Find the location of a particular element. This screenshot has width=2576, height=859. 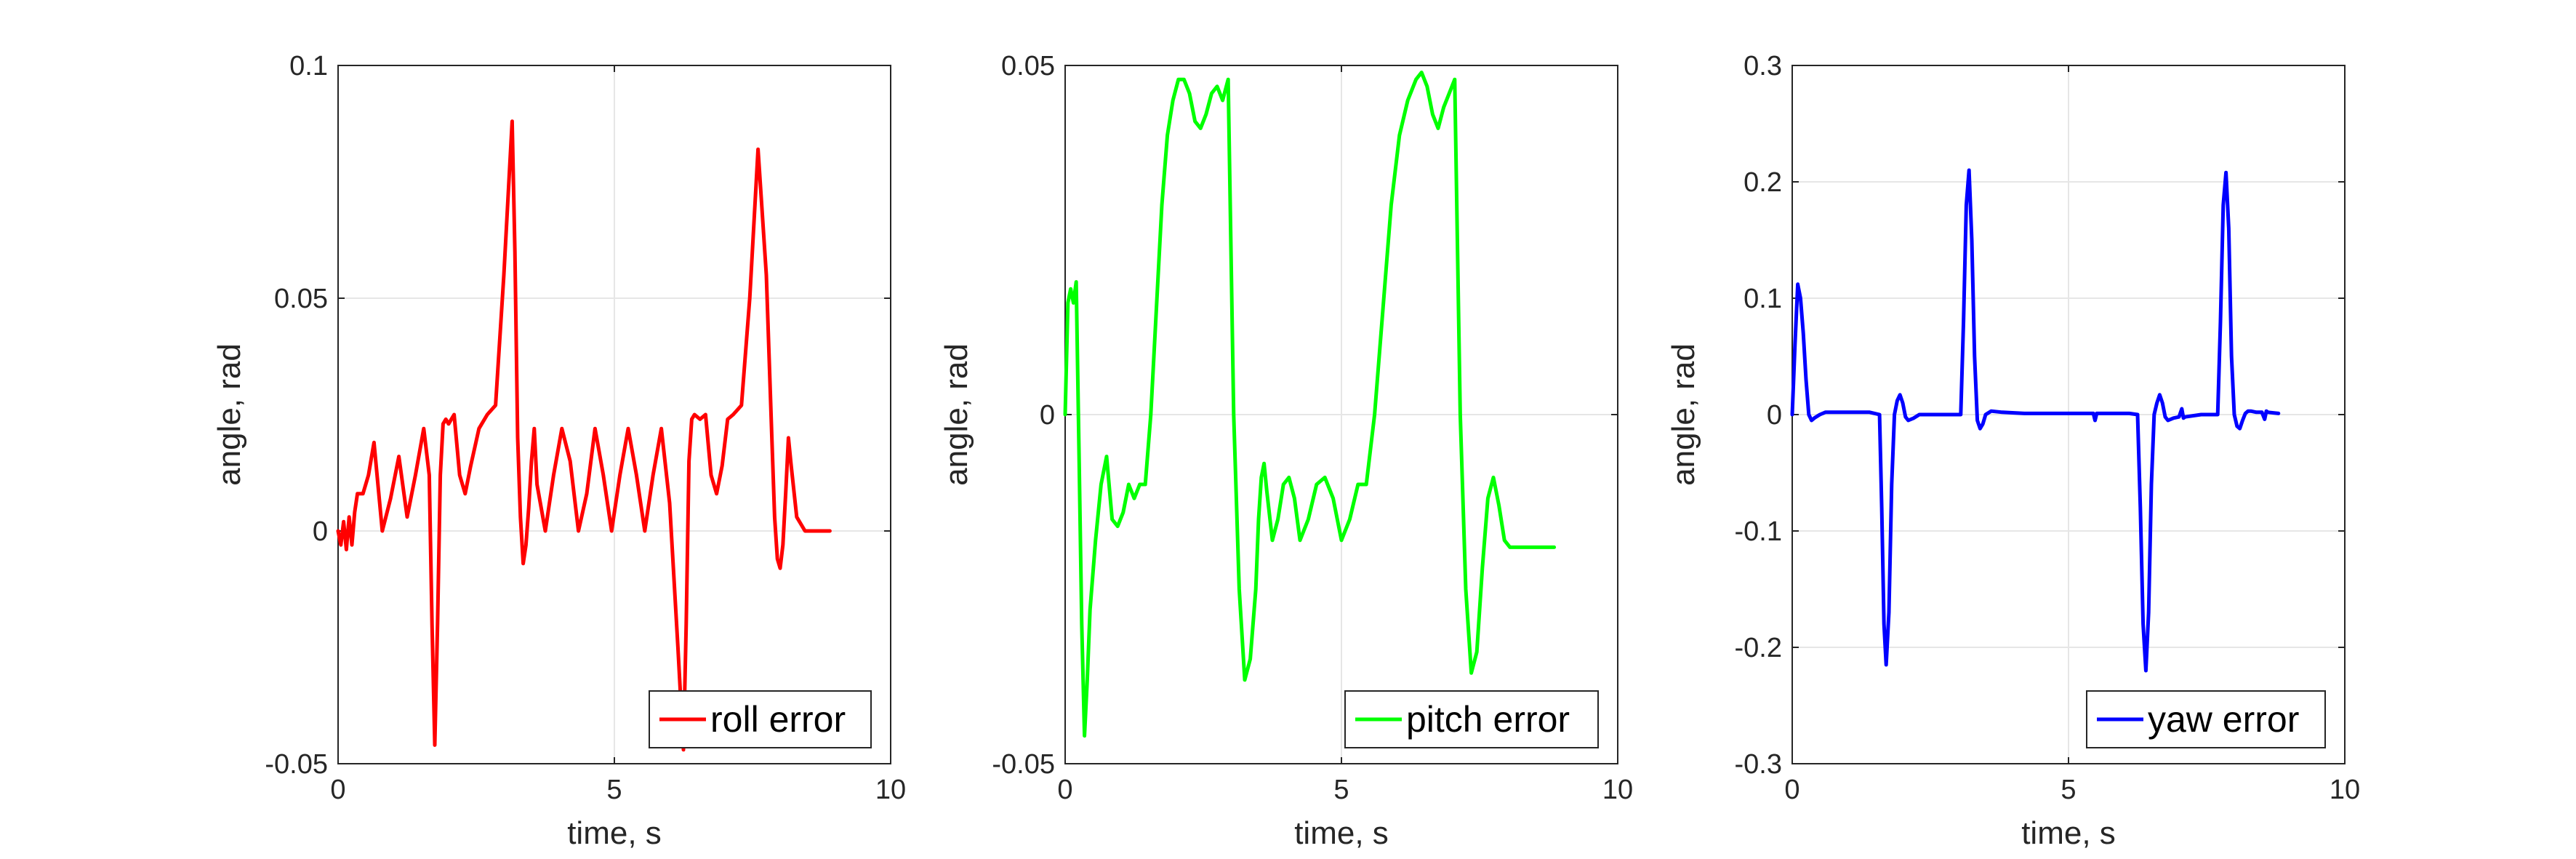

legend-label: pitch error is located at coordinates (1488, 719).